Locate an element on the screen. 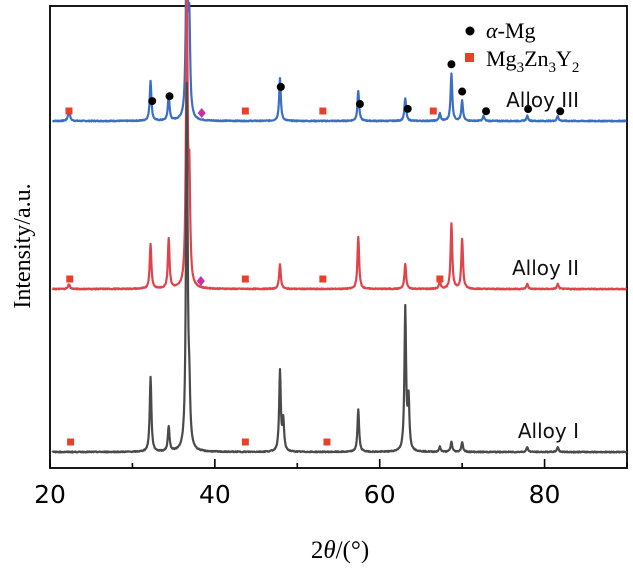 Image resolution: width=633 pixels, height=570 pixels. x-tick-label: 80 is located at coordinates (545, 494).